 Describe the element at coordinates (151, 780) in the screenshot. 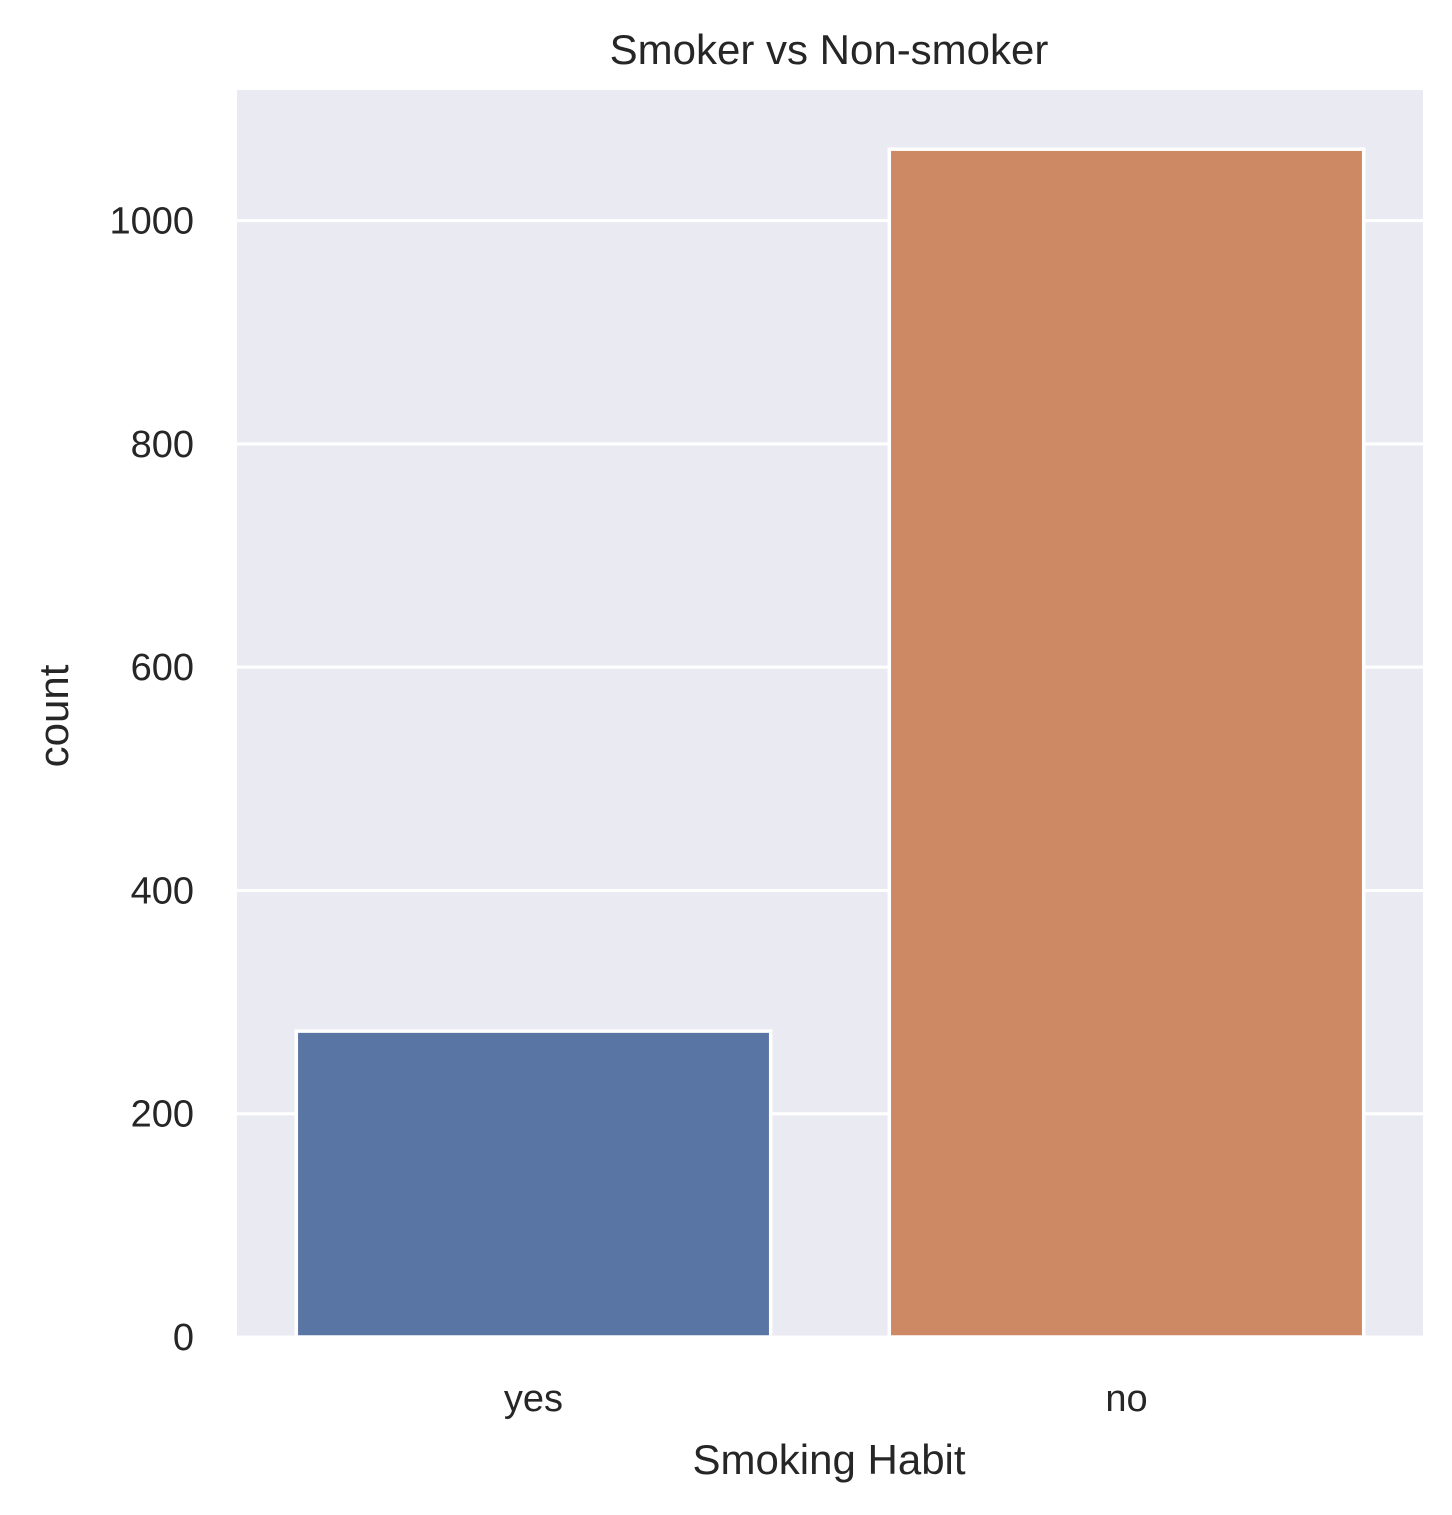

I see `y-axis-ticks: 0 200 400 600 800 1000` at that location.